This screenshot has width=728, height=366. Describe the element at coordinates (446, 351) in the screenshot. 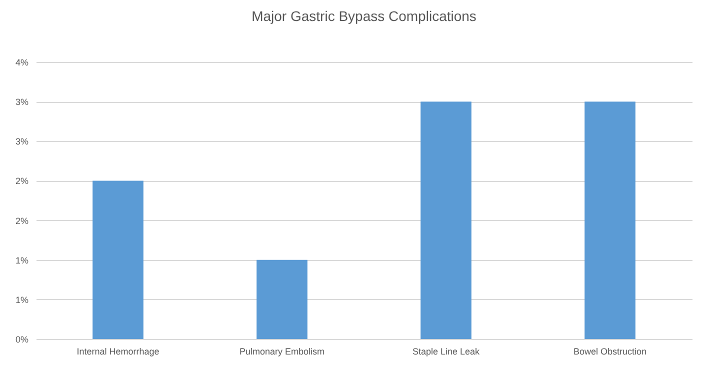

I see `x-tick-label: Staple Line Leak` at that location.